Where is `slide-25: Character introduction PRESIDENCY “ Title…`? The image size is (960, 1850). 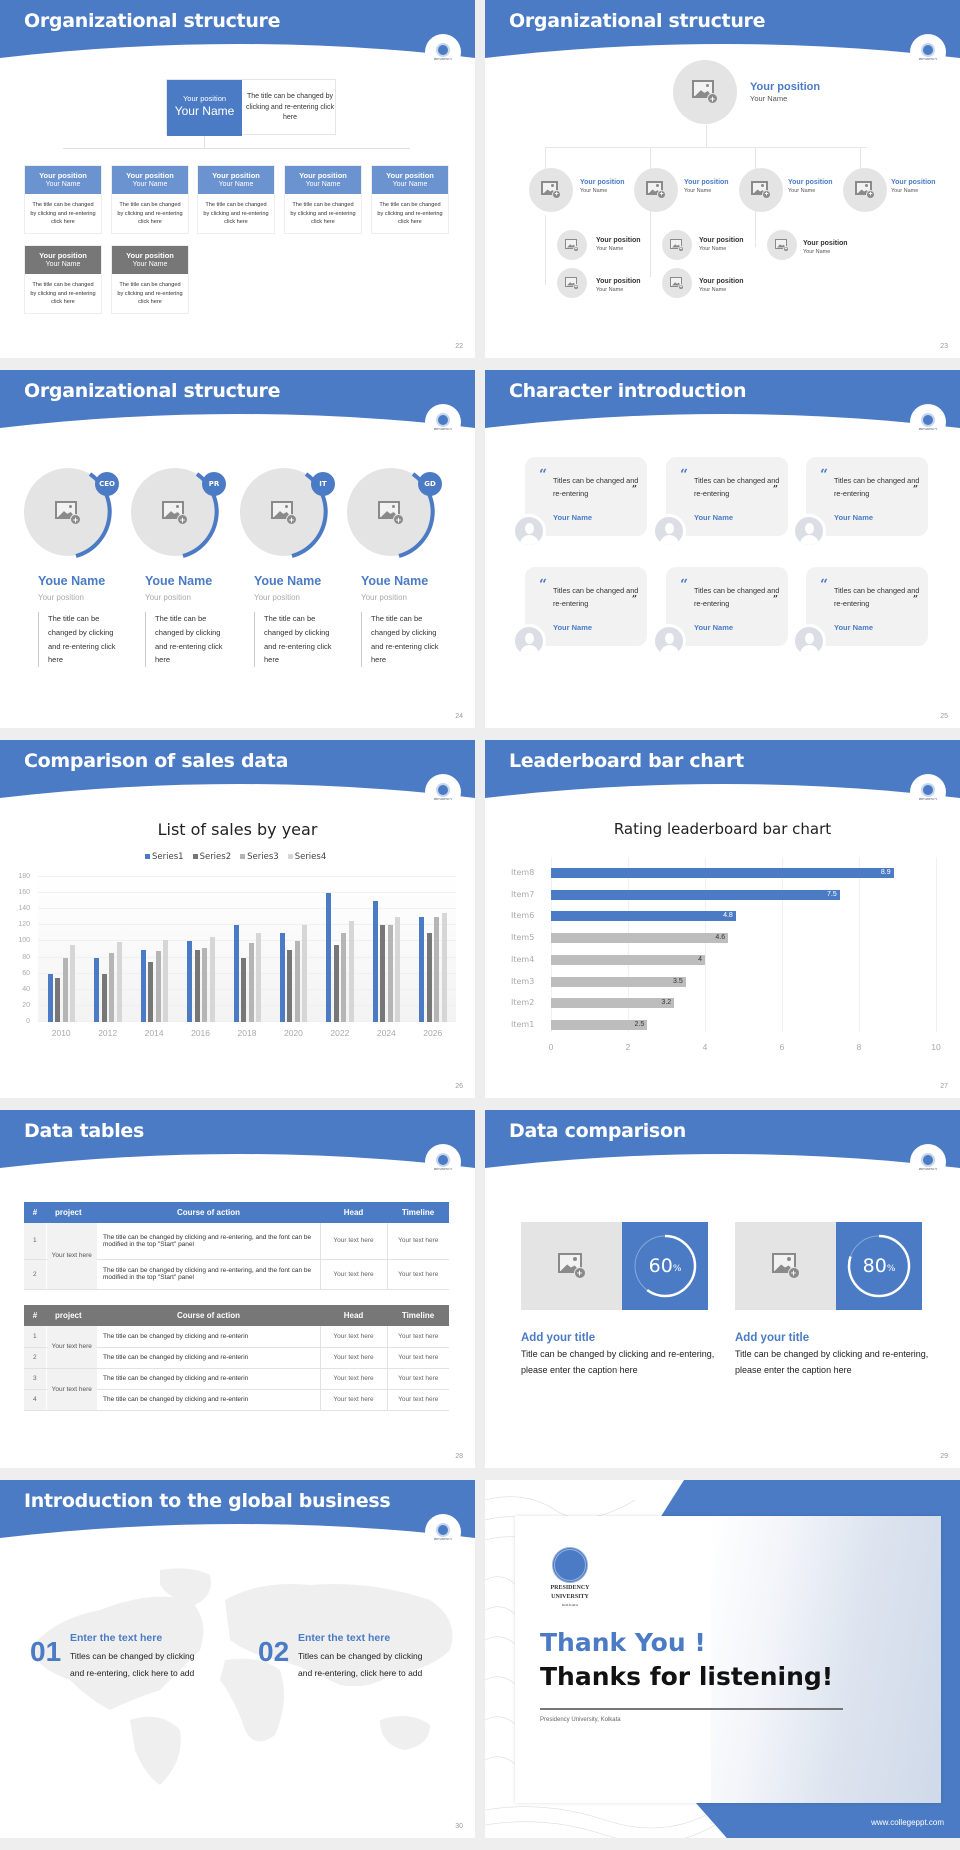 slide-25: Character introduction PRESIDENCY “ Title… is located at coordinates (722, 549).